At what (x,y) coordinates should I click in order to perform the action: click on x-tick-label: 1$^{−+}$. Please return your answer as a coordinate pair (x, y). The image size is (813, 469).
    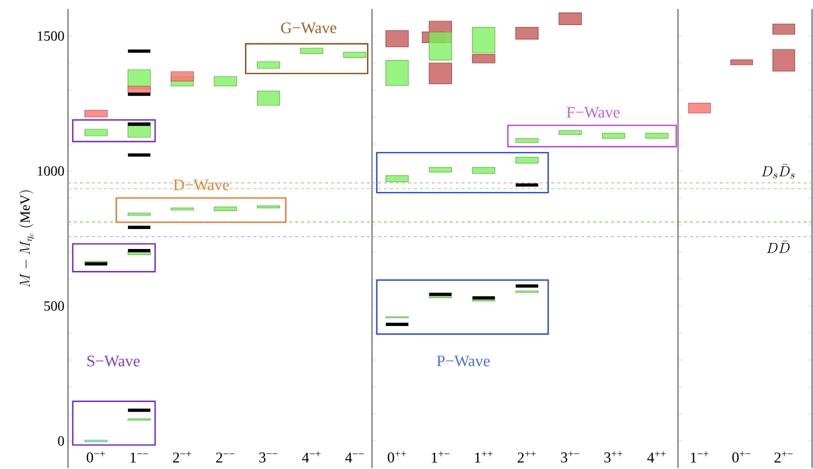
    Looking at the image, I should click on (699, 456).